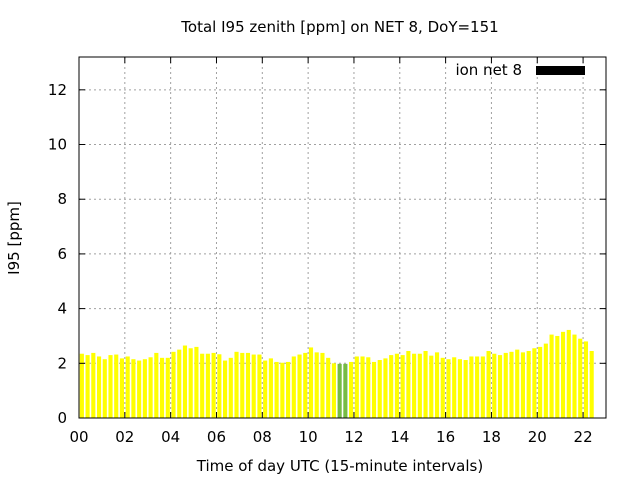 The image size is (640, 480). I want to click on y-tick-label: 12, so click(57, 90).